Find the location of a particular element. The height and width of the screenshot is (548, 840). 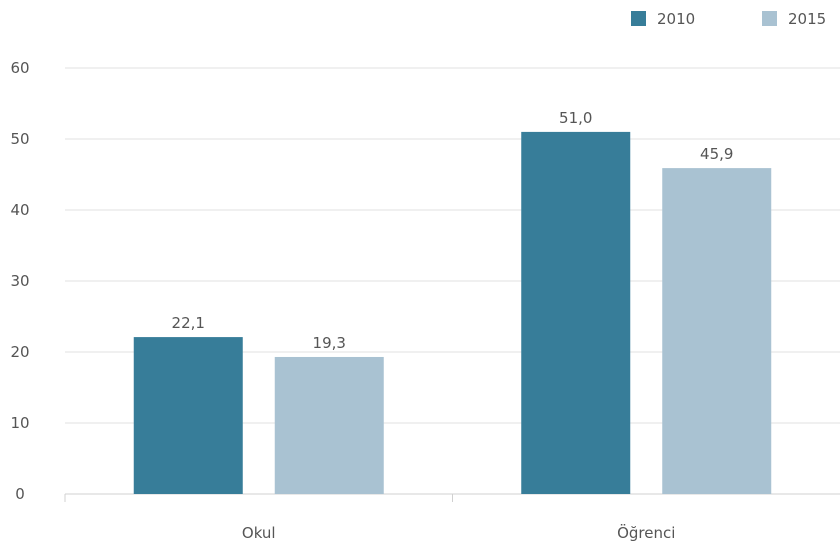

y-tick-label: 20 is located at coordinates (19, 352).